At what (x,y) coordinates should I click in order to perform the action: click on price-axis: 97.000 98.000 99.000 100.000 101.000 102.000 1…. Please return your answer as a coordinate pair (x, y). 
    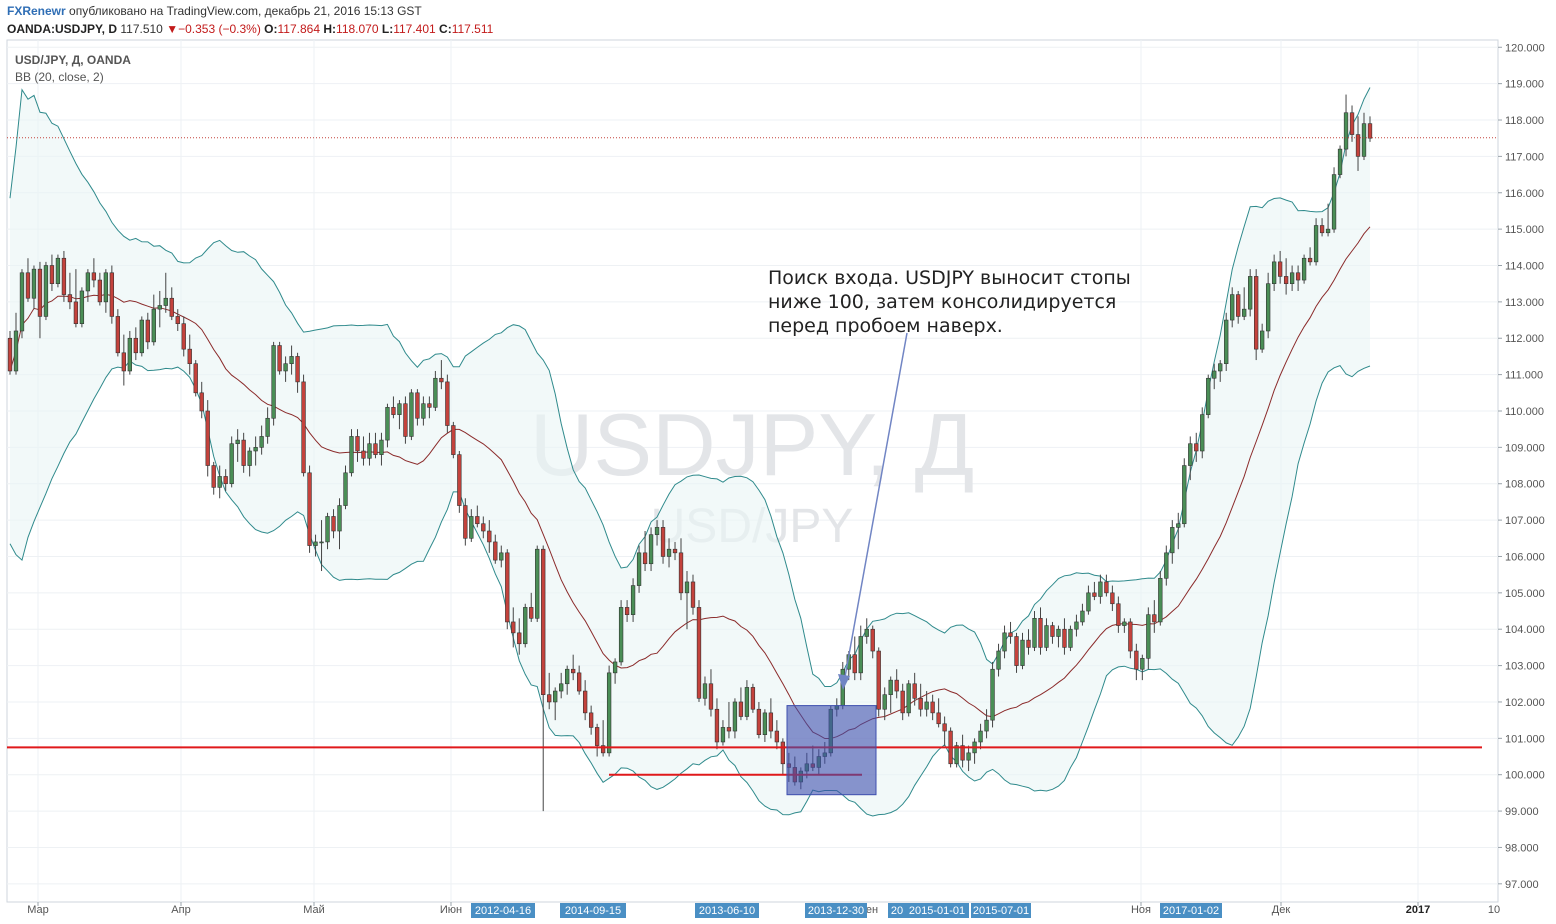
    Looking at the image, I should click on (1521, 466).